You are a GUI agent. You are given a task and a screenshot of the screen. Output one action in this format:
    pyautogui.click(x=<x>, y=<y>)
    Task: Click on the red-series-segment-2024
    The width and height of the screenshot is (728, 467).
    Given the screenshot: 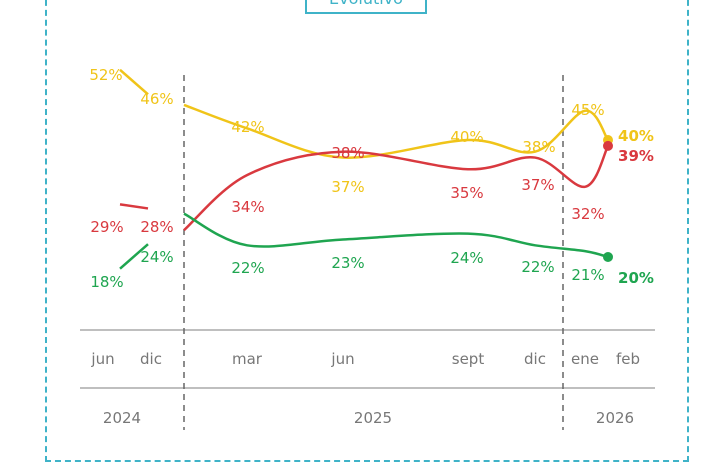 What is the action you would take?
    pyautogui.click(x=134, y=206)
    